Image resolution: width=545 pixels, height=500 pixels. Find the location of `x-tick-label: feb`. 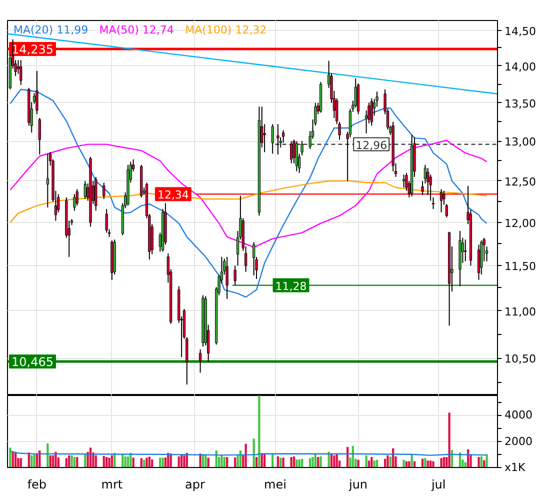

x-tick-label: feb is located at coordinates (37, 485).